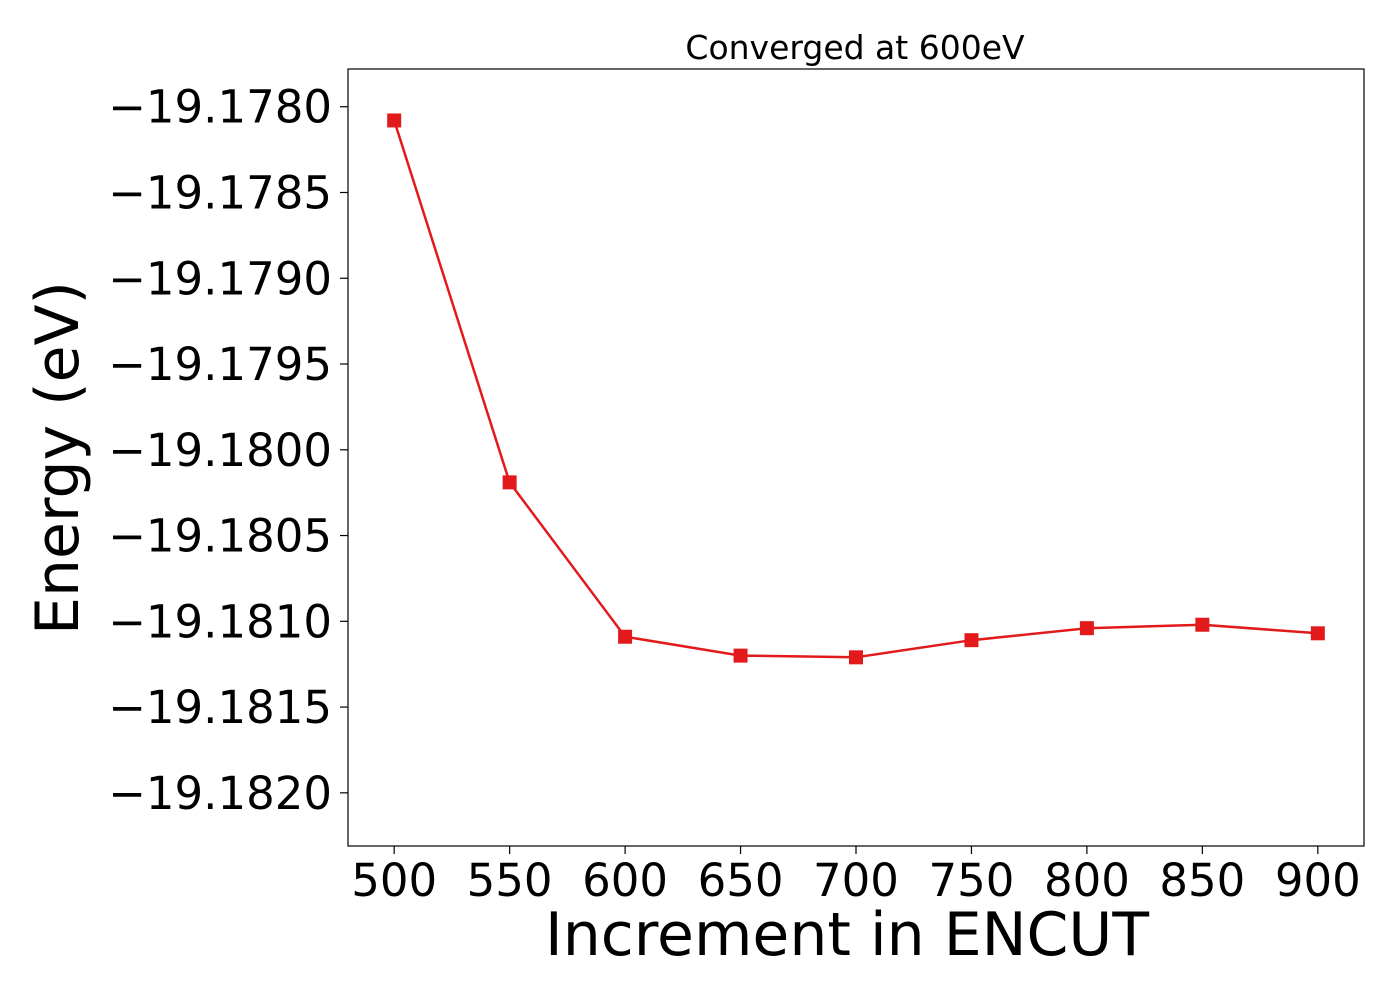 This screenshot has height=1000, width=1400. What do you see at coordinates (855, 47) in the screenshot?
I see `chart-title: Converged at 600eV` at bounding box center [855, 47].